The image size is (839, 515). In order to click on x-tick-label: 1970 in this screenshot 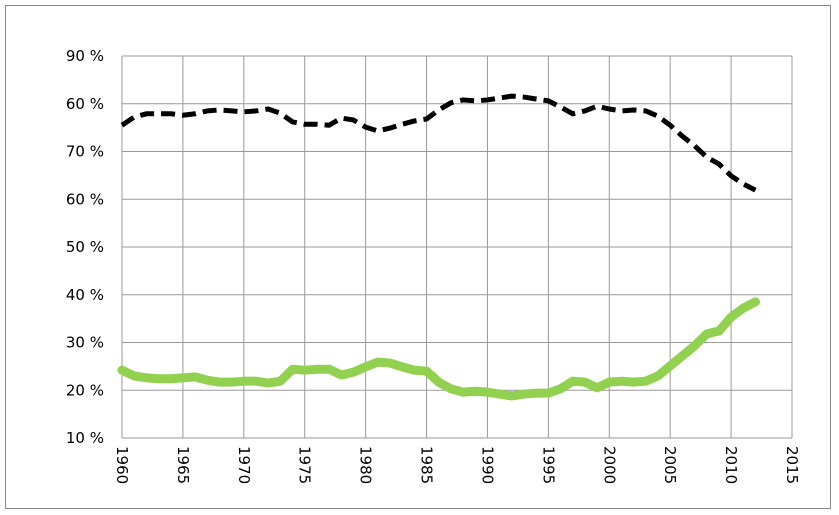, I will do `click(244, 465)`.